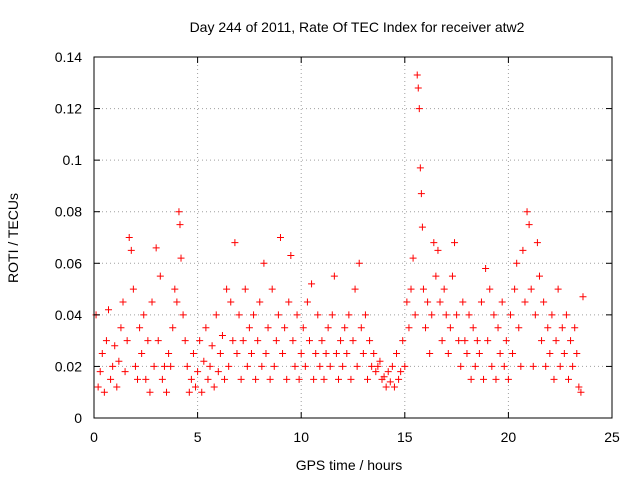 The image size is (640, 480). What do you see at coordinates (301, 437) in the screenshot?
I see `x-tick-label: 10` at bounding box center [301, 437].